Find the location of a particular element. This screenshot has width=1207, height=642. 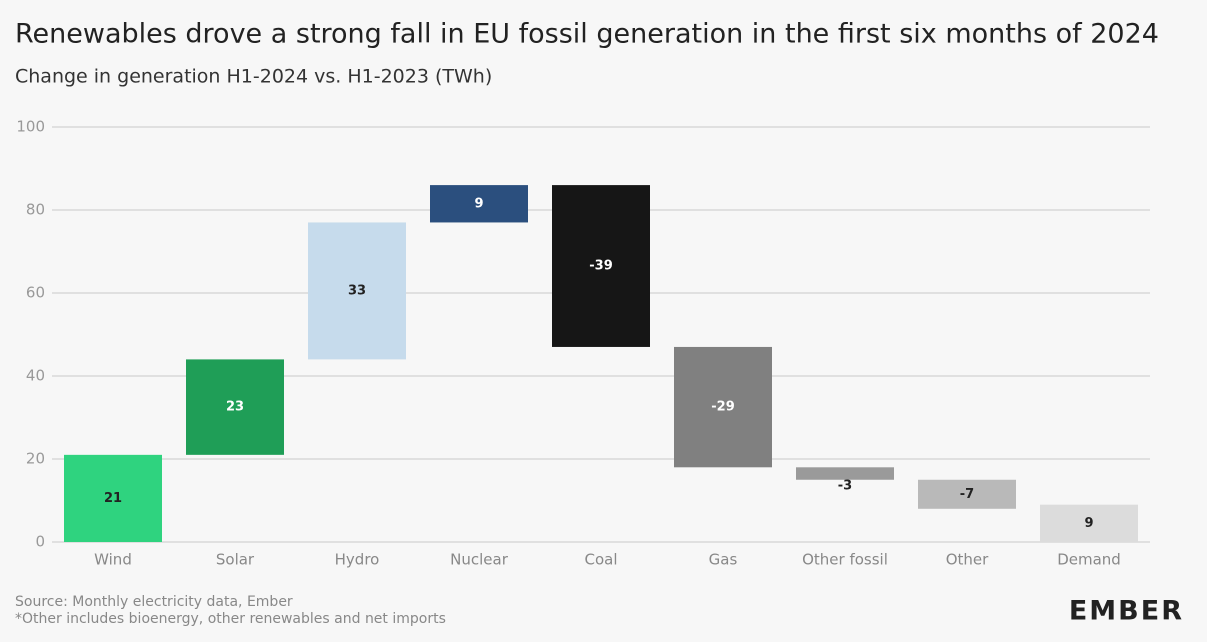

data-label: 21 is located at coordinates (113, 498).